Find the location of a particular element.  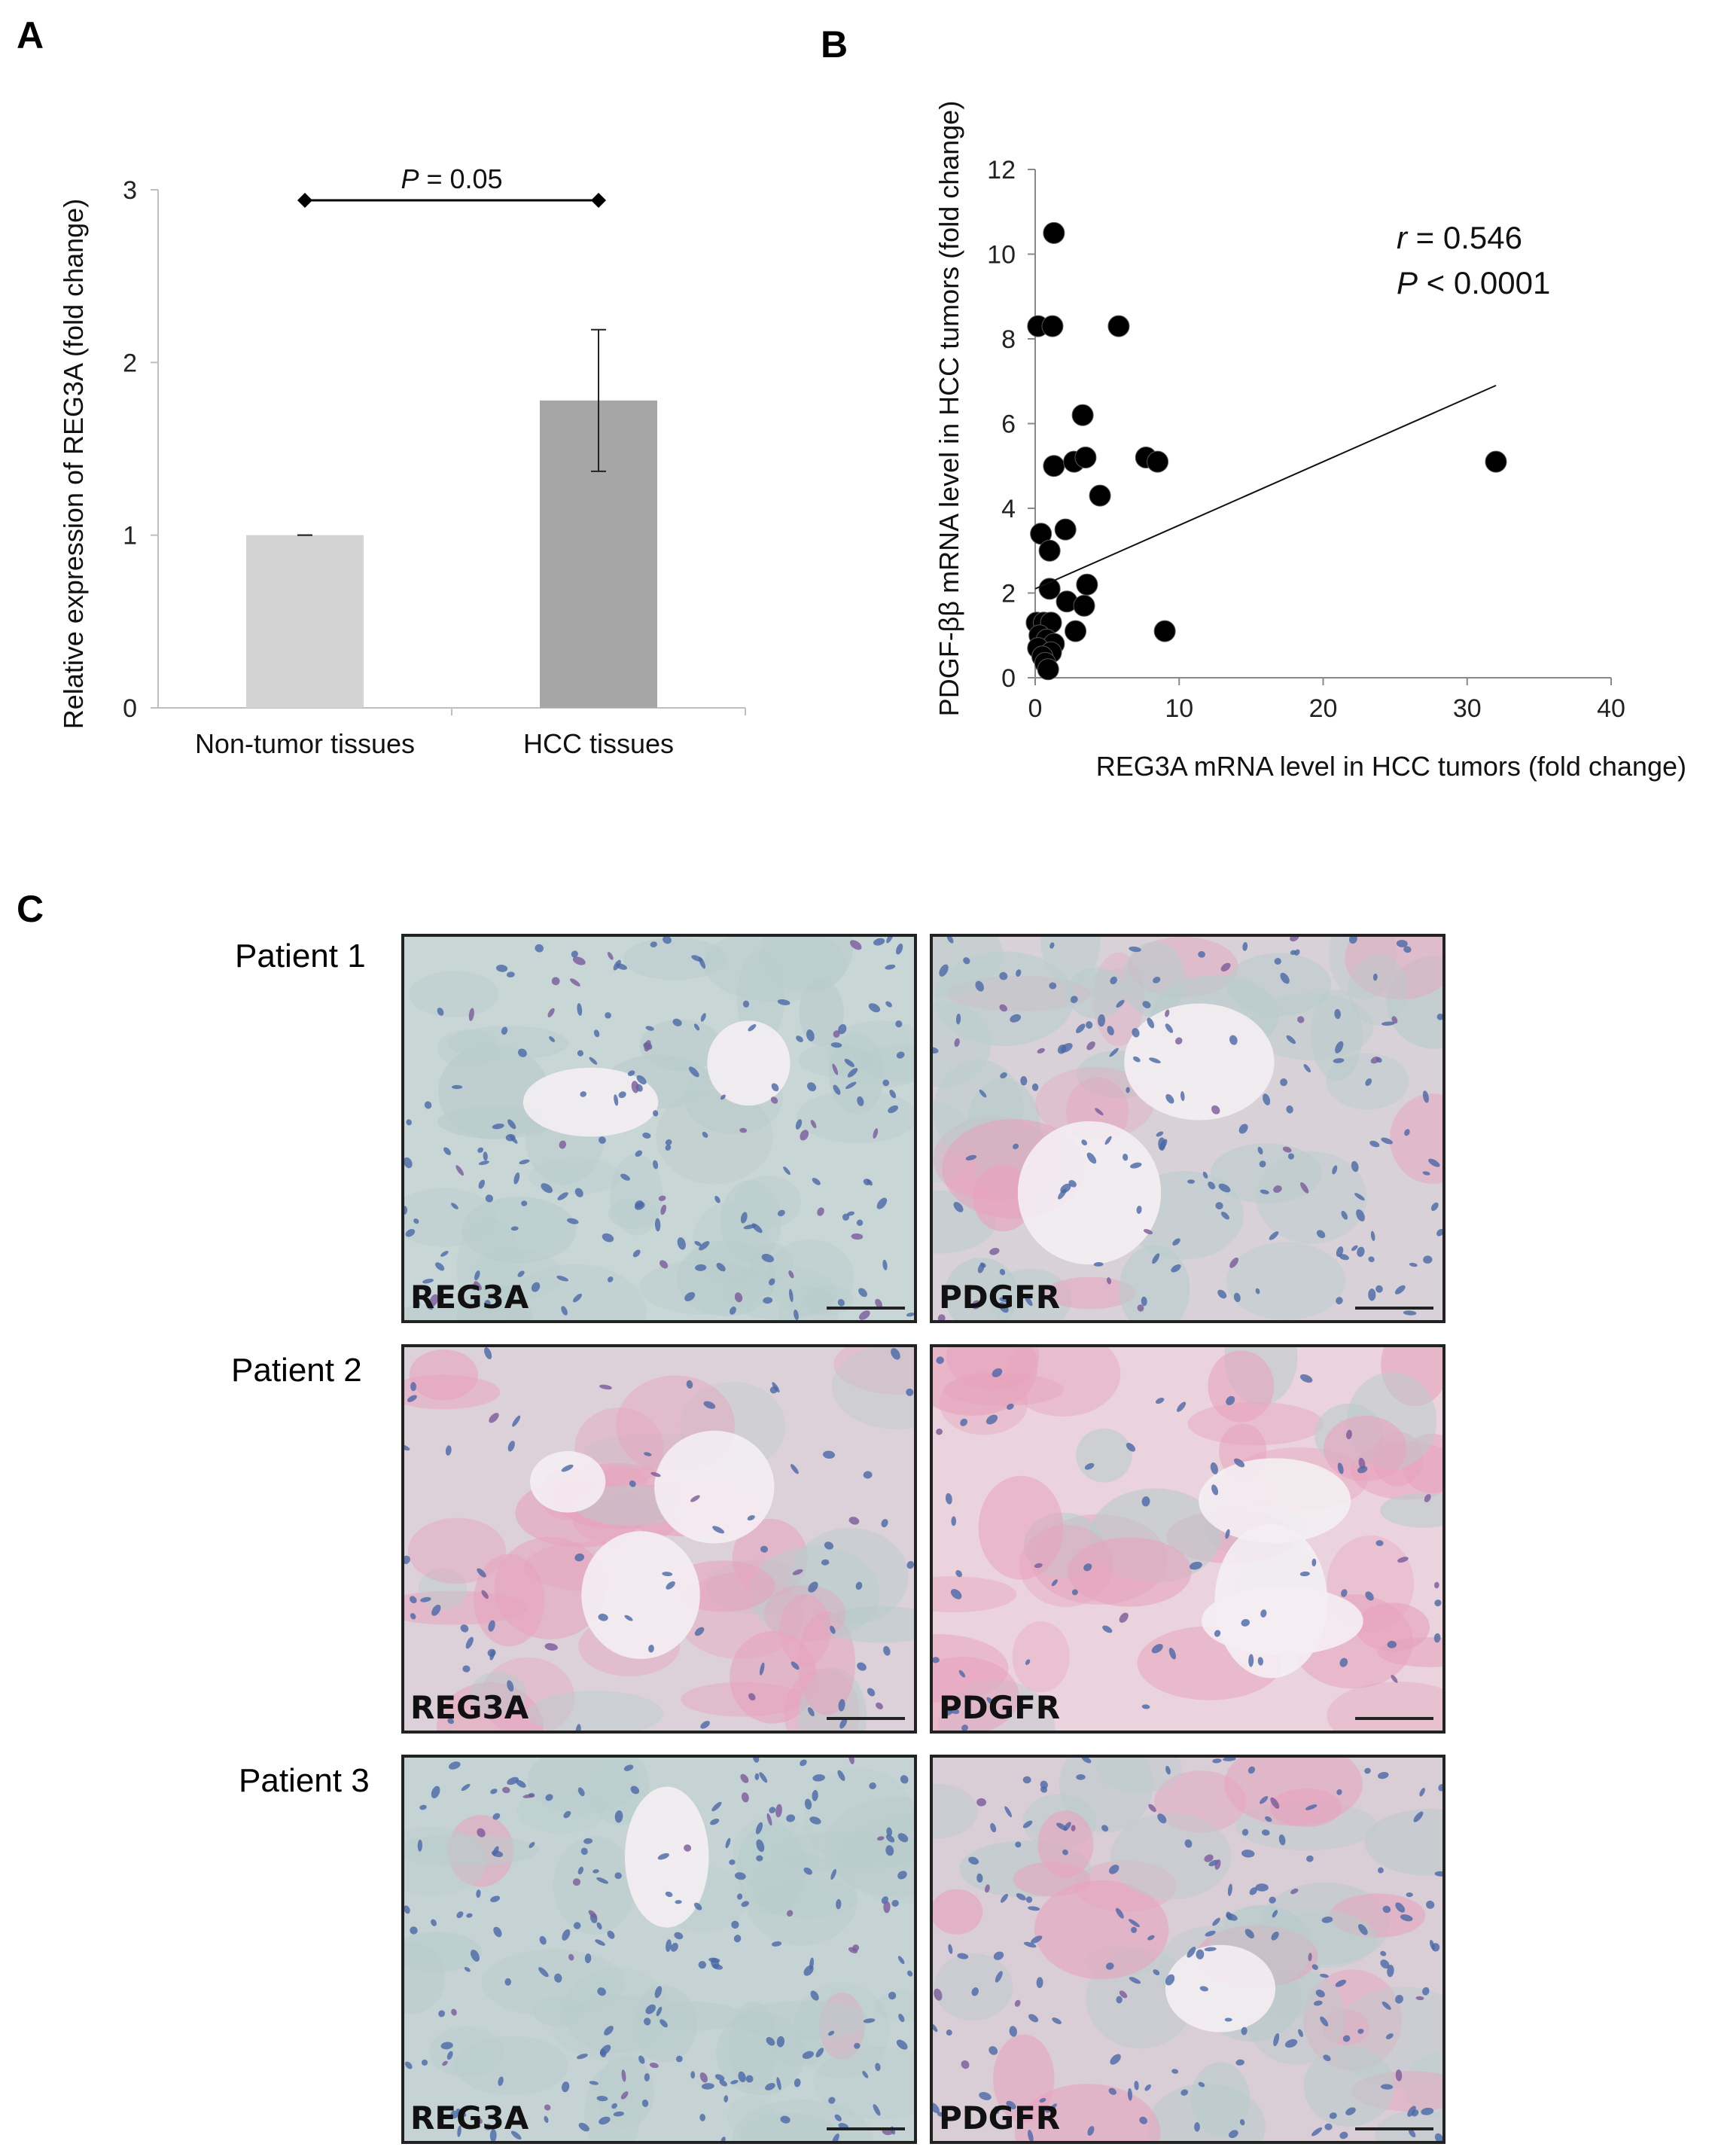

y-tick-label: 4 is located at coordinates (1008, 509).